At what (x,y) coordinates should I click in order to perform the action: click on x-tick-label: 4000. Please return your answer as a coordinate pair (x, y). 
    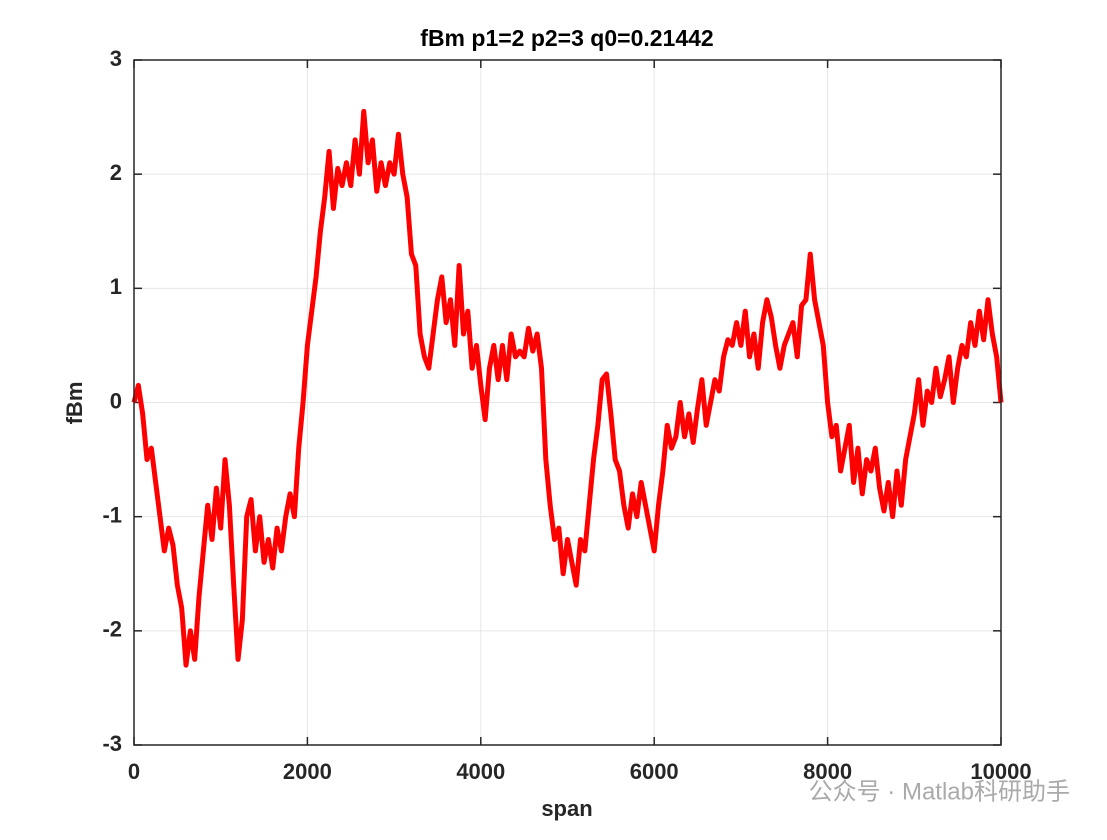
    Looking at the image, I should click on (480, 771).